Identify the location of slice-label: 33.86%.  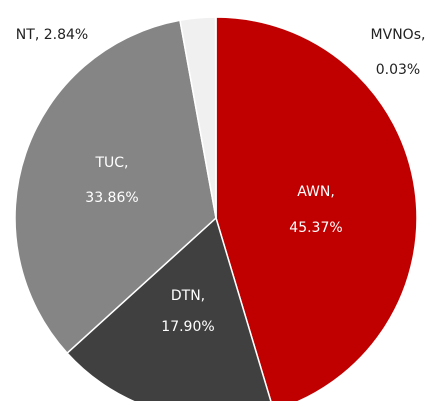
(111, 198).